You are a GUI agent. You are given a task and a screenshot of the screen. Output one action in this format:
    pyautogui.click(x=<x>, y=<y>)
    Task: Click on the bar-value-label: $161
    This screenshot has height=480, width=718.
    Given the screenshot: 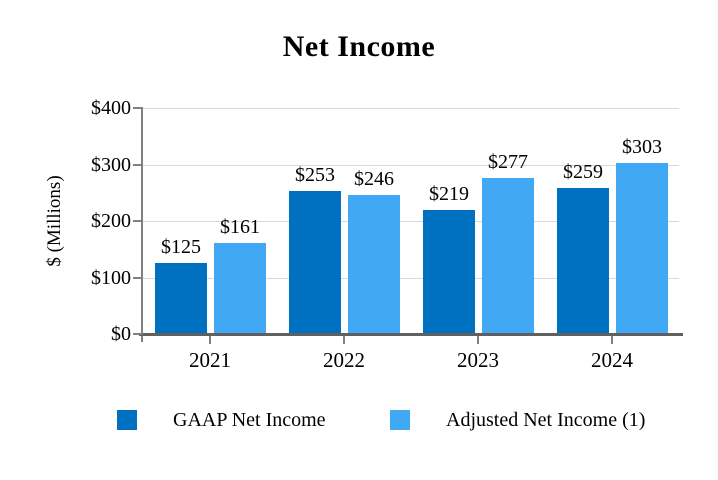 What is the action you would take?
    pyautogui.click(x=240, y=227)
    